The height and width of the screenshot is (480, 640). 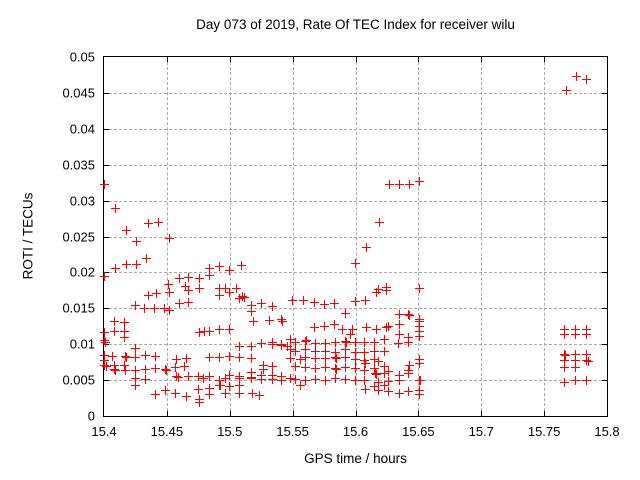 I want to click on gridline-horizontal, so click(x=355, y=201).